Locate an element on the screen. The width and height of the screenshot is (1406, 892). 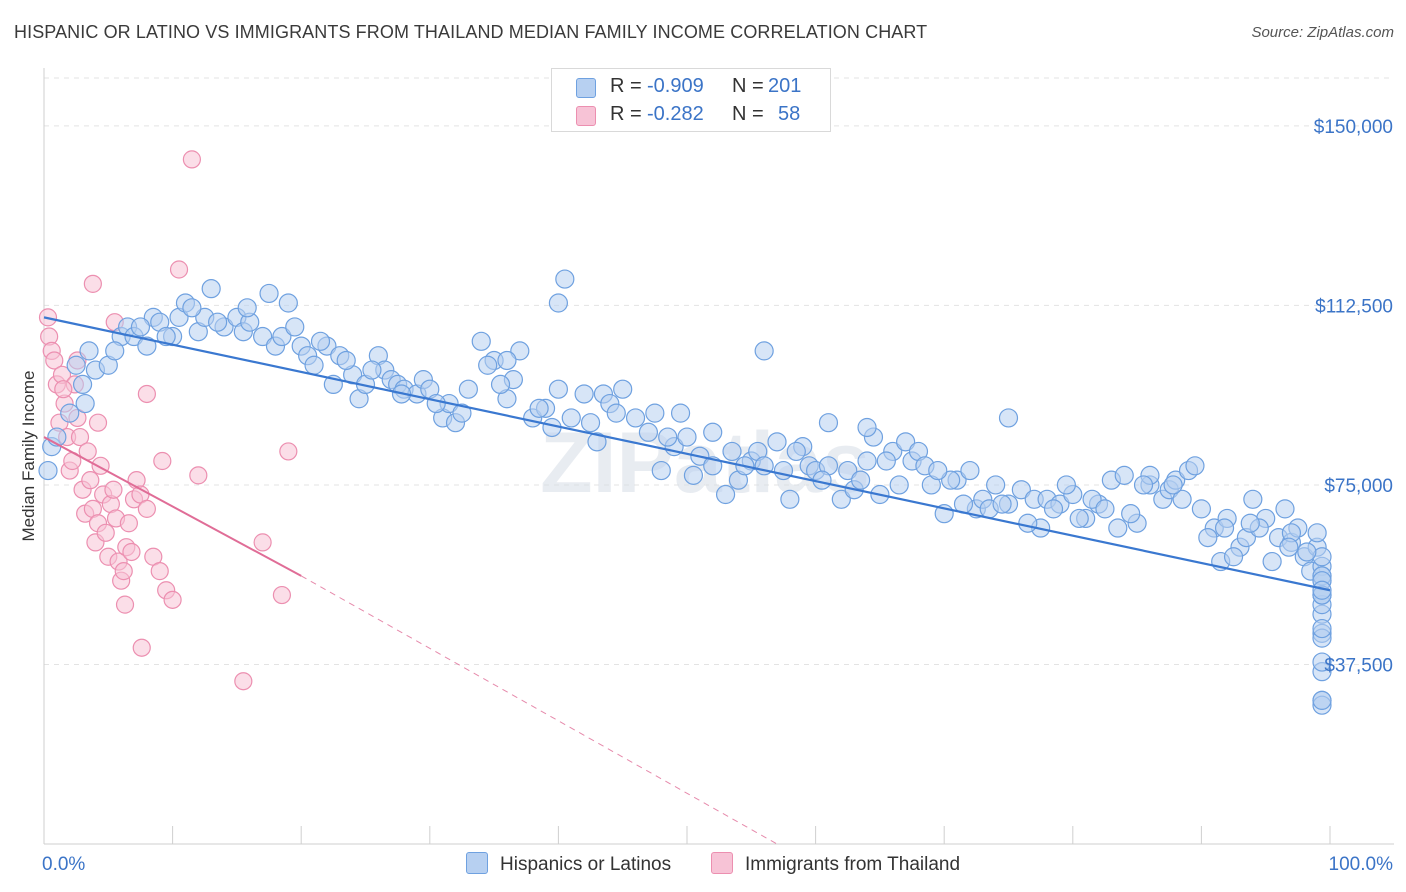
y-tick-label: $75,000 is located at coordinates (1358, 486).